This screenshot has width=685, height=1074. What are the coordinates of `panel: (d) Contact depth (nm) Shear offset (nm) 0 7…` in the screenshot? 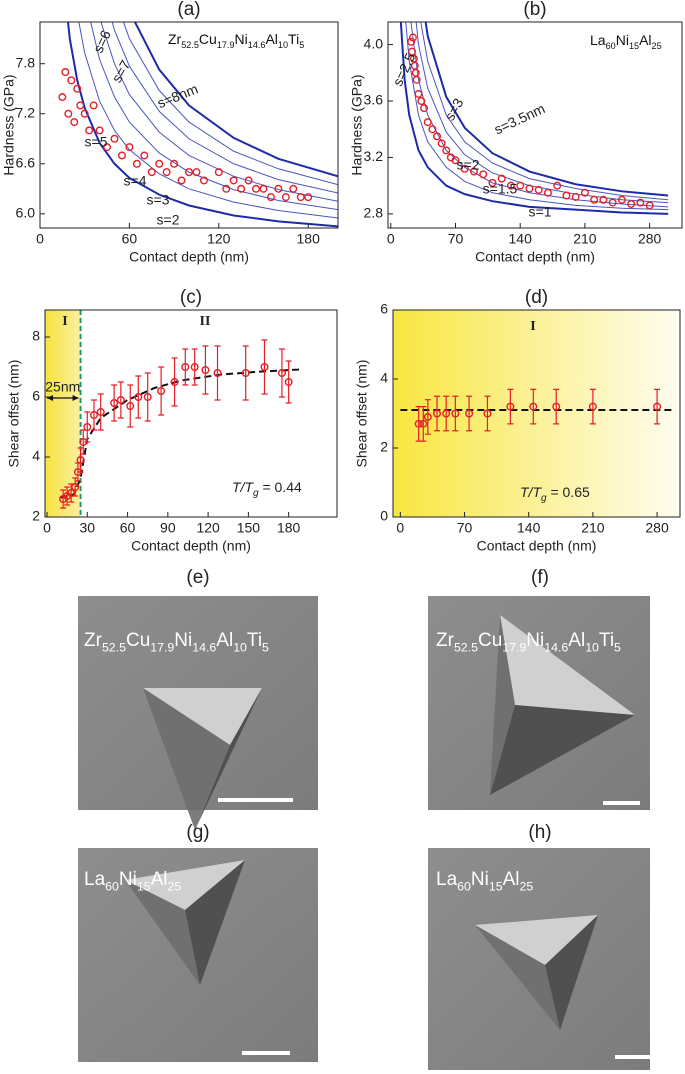 It's located at (517, 420).